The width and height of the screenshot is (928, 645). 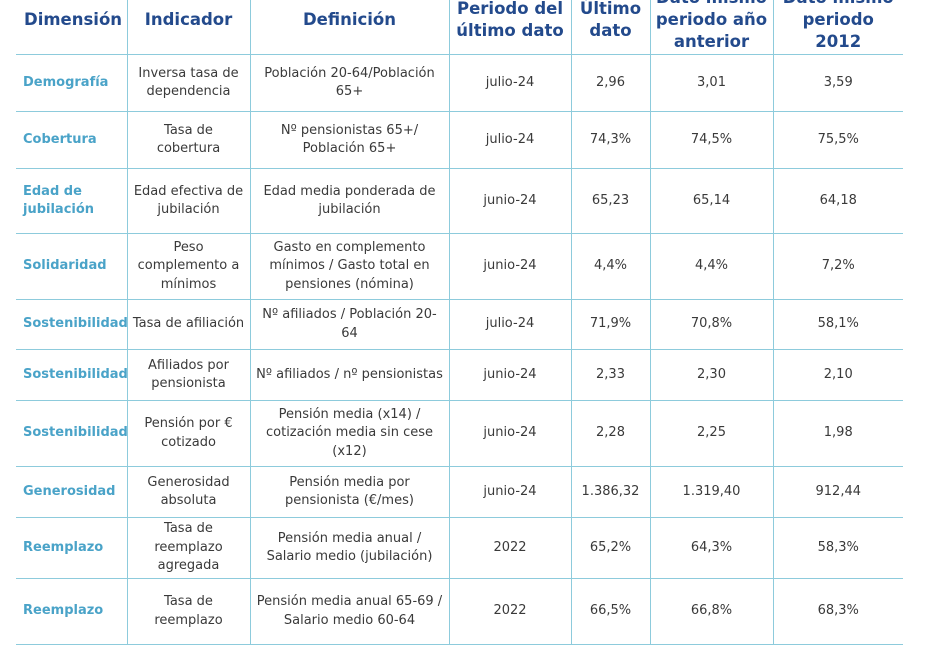 What do you see at coordinates (610, 433) in the screenshot?
I see `cell-latest: 2,28` at bounding box center [610, 433].